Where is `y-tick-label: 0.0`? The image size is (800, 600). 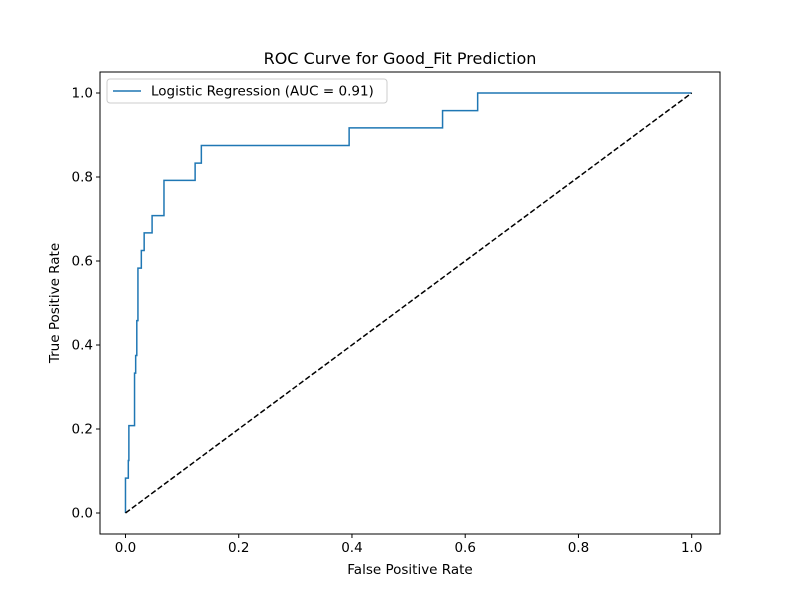 y-tick-label: 0.0 is located at coordinates (82, 514).